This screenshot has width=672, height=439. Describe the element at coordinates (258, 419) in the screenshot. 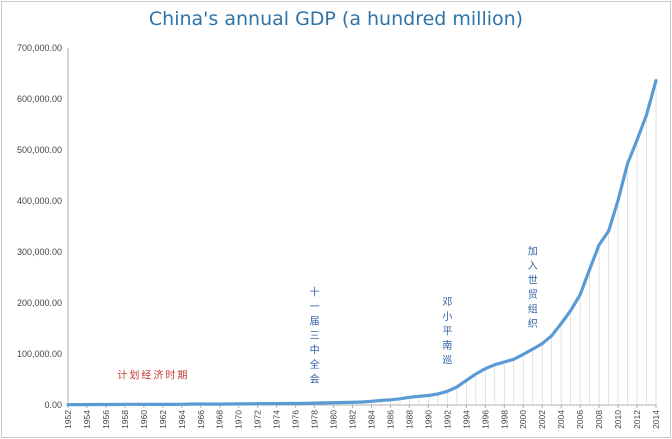

I see `x-tick-label: 1972` at that location.